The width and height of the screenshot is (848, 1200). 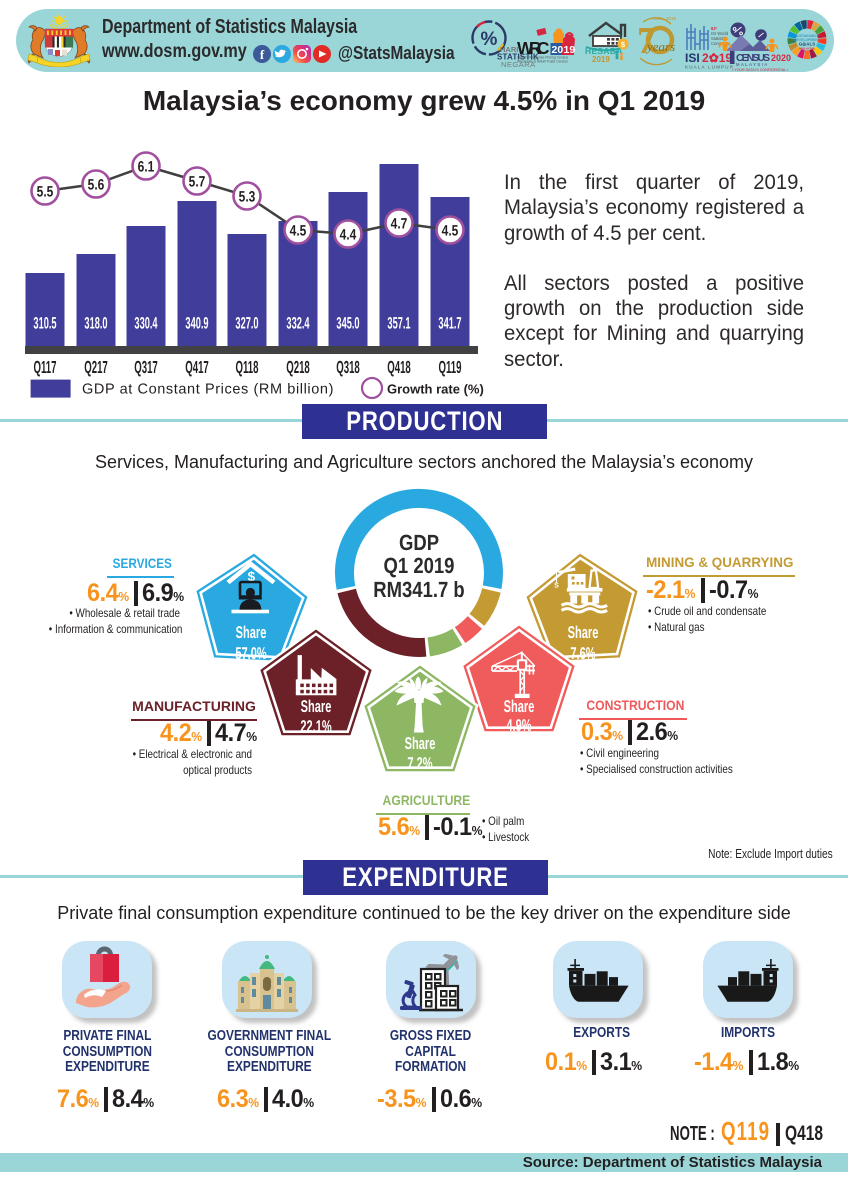 What do you see at coordinates (146, 166) in the screenshot?
I see `svg-text: 6.1` at bounding box center [146, 166].